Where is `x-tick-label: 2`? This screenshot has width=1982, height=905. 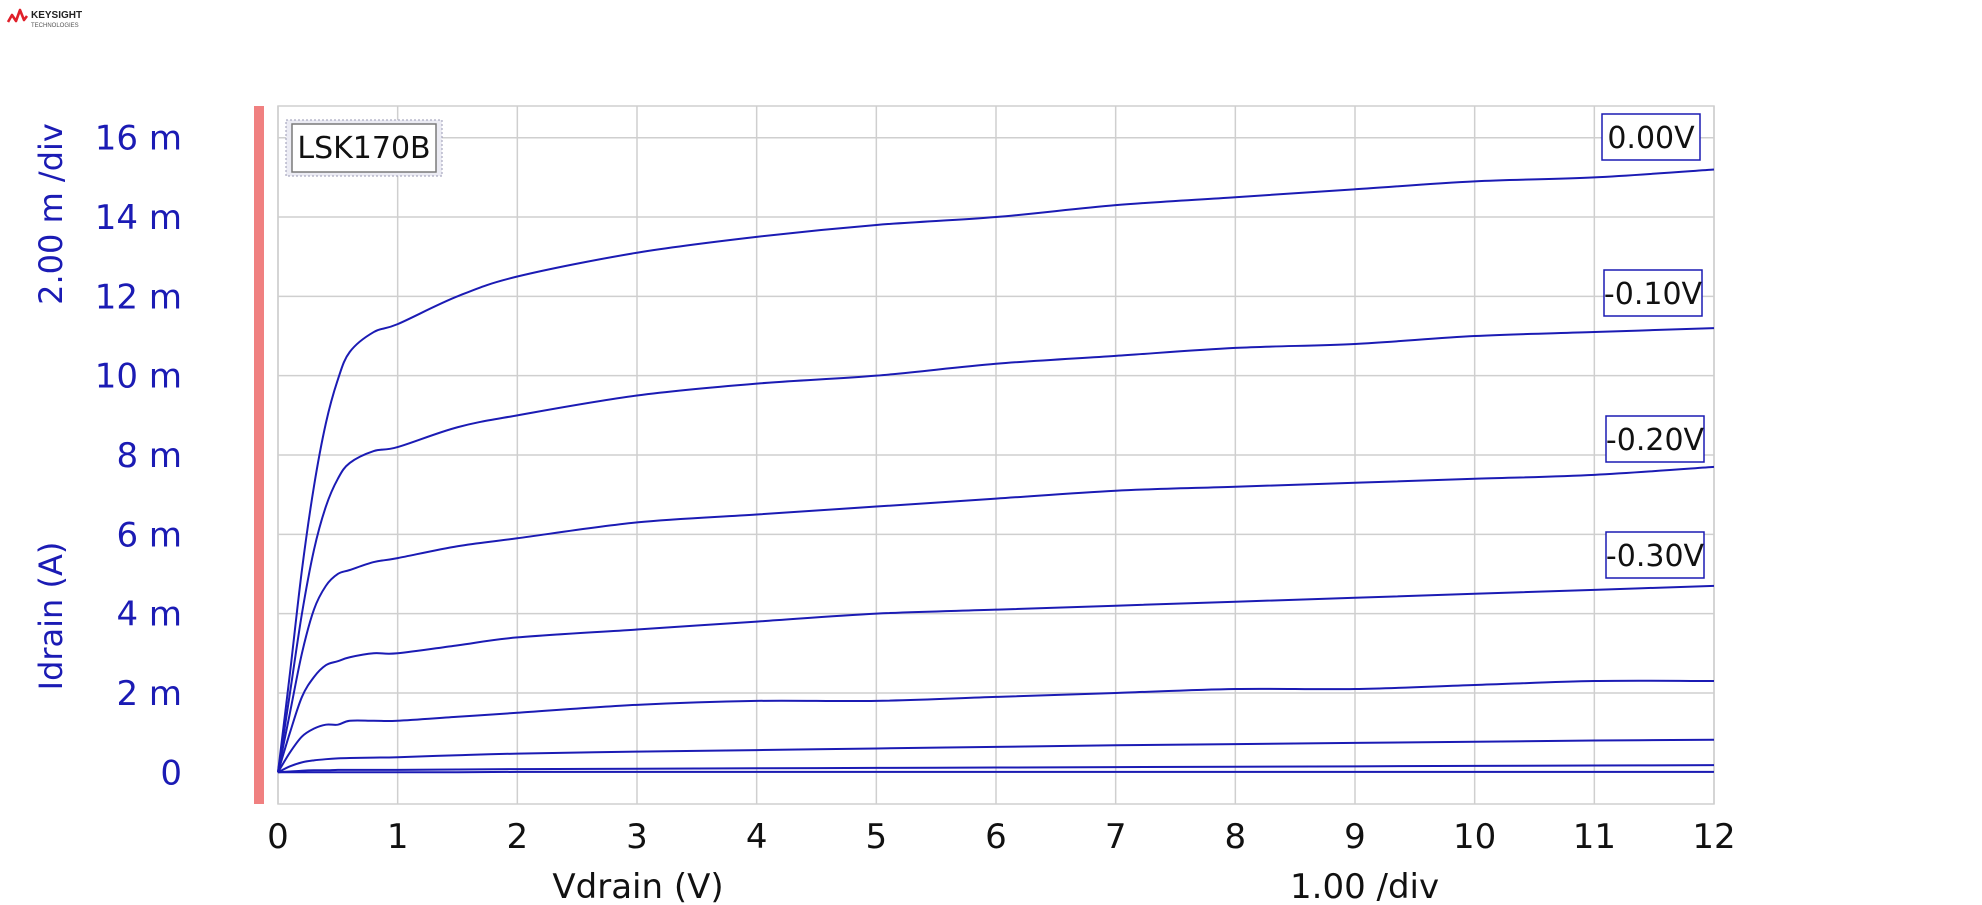
x-tick-label: 2 is located at coordinates (518, 837).